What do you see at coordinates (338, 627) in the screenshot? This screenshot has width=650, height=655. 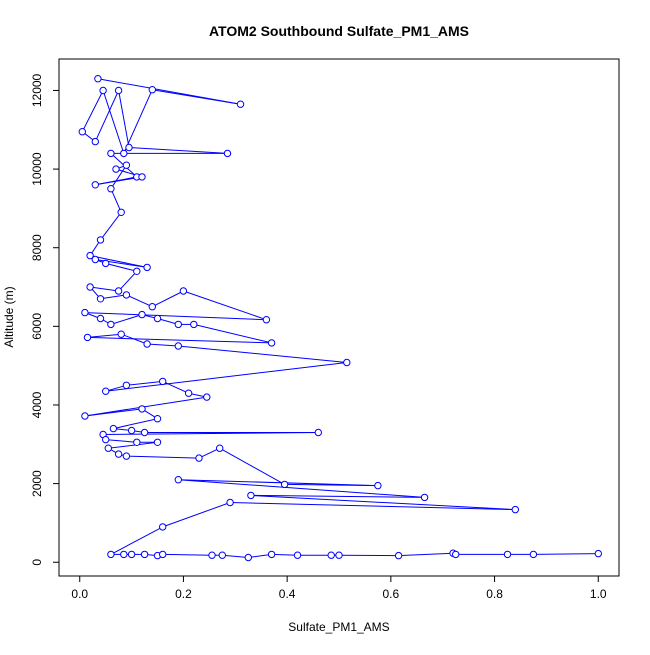 I see `x-axis-label: Sulfate_PM1_AMS` at bounding box center [338, 627].